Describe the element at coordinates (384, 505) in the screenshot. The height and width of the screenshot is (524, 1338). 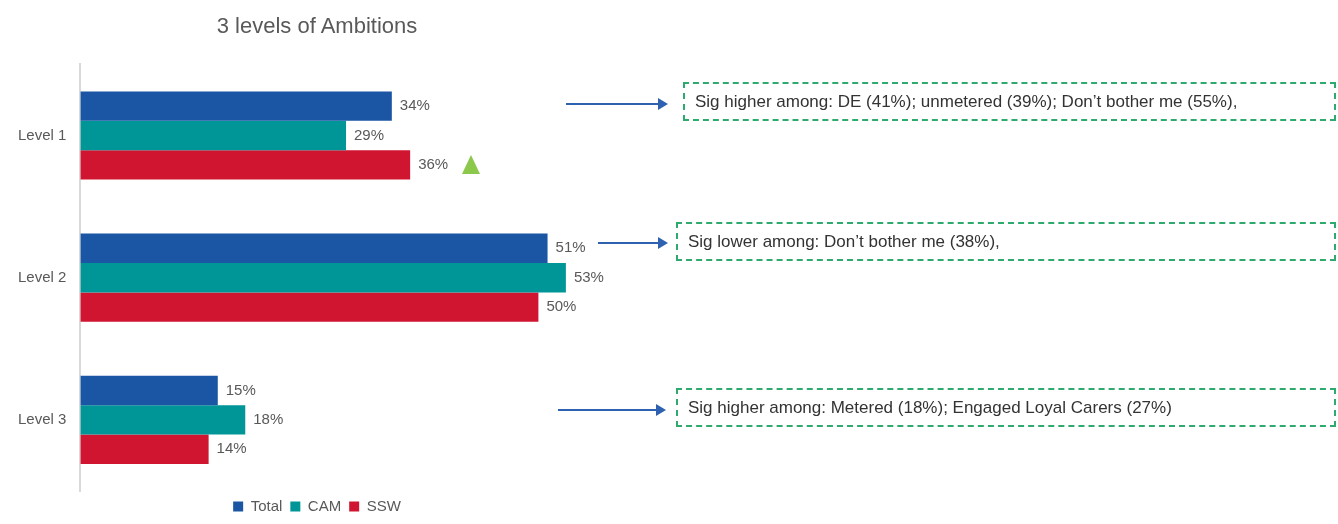
I see `legend-label: SSW` at that location.